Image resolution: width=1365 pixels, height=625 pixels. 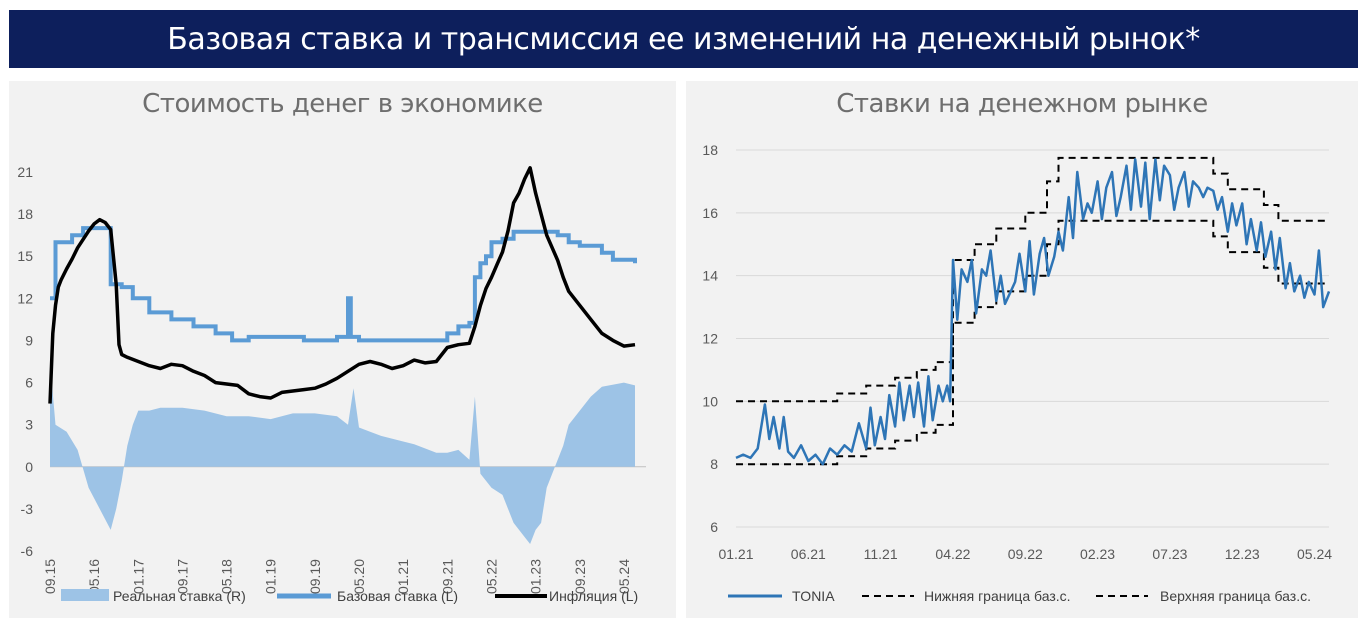 What do you see at coordinates (593, 596) in the screenshot?
I see `legend-label-inflation: Инфляция (L)` at bounding box center [593, 596].